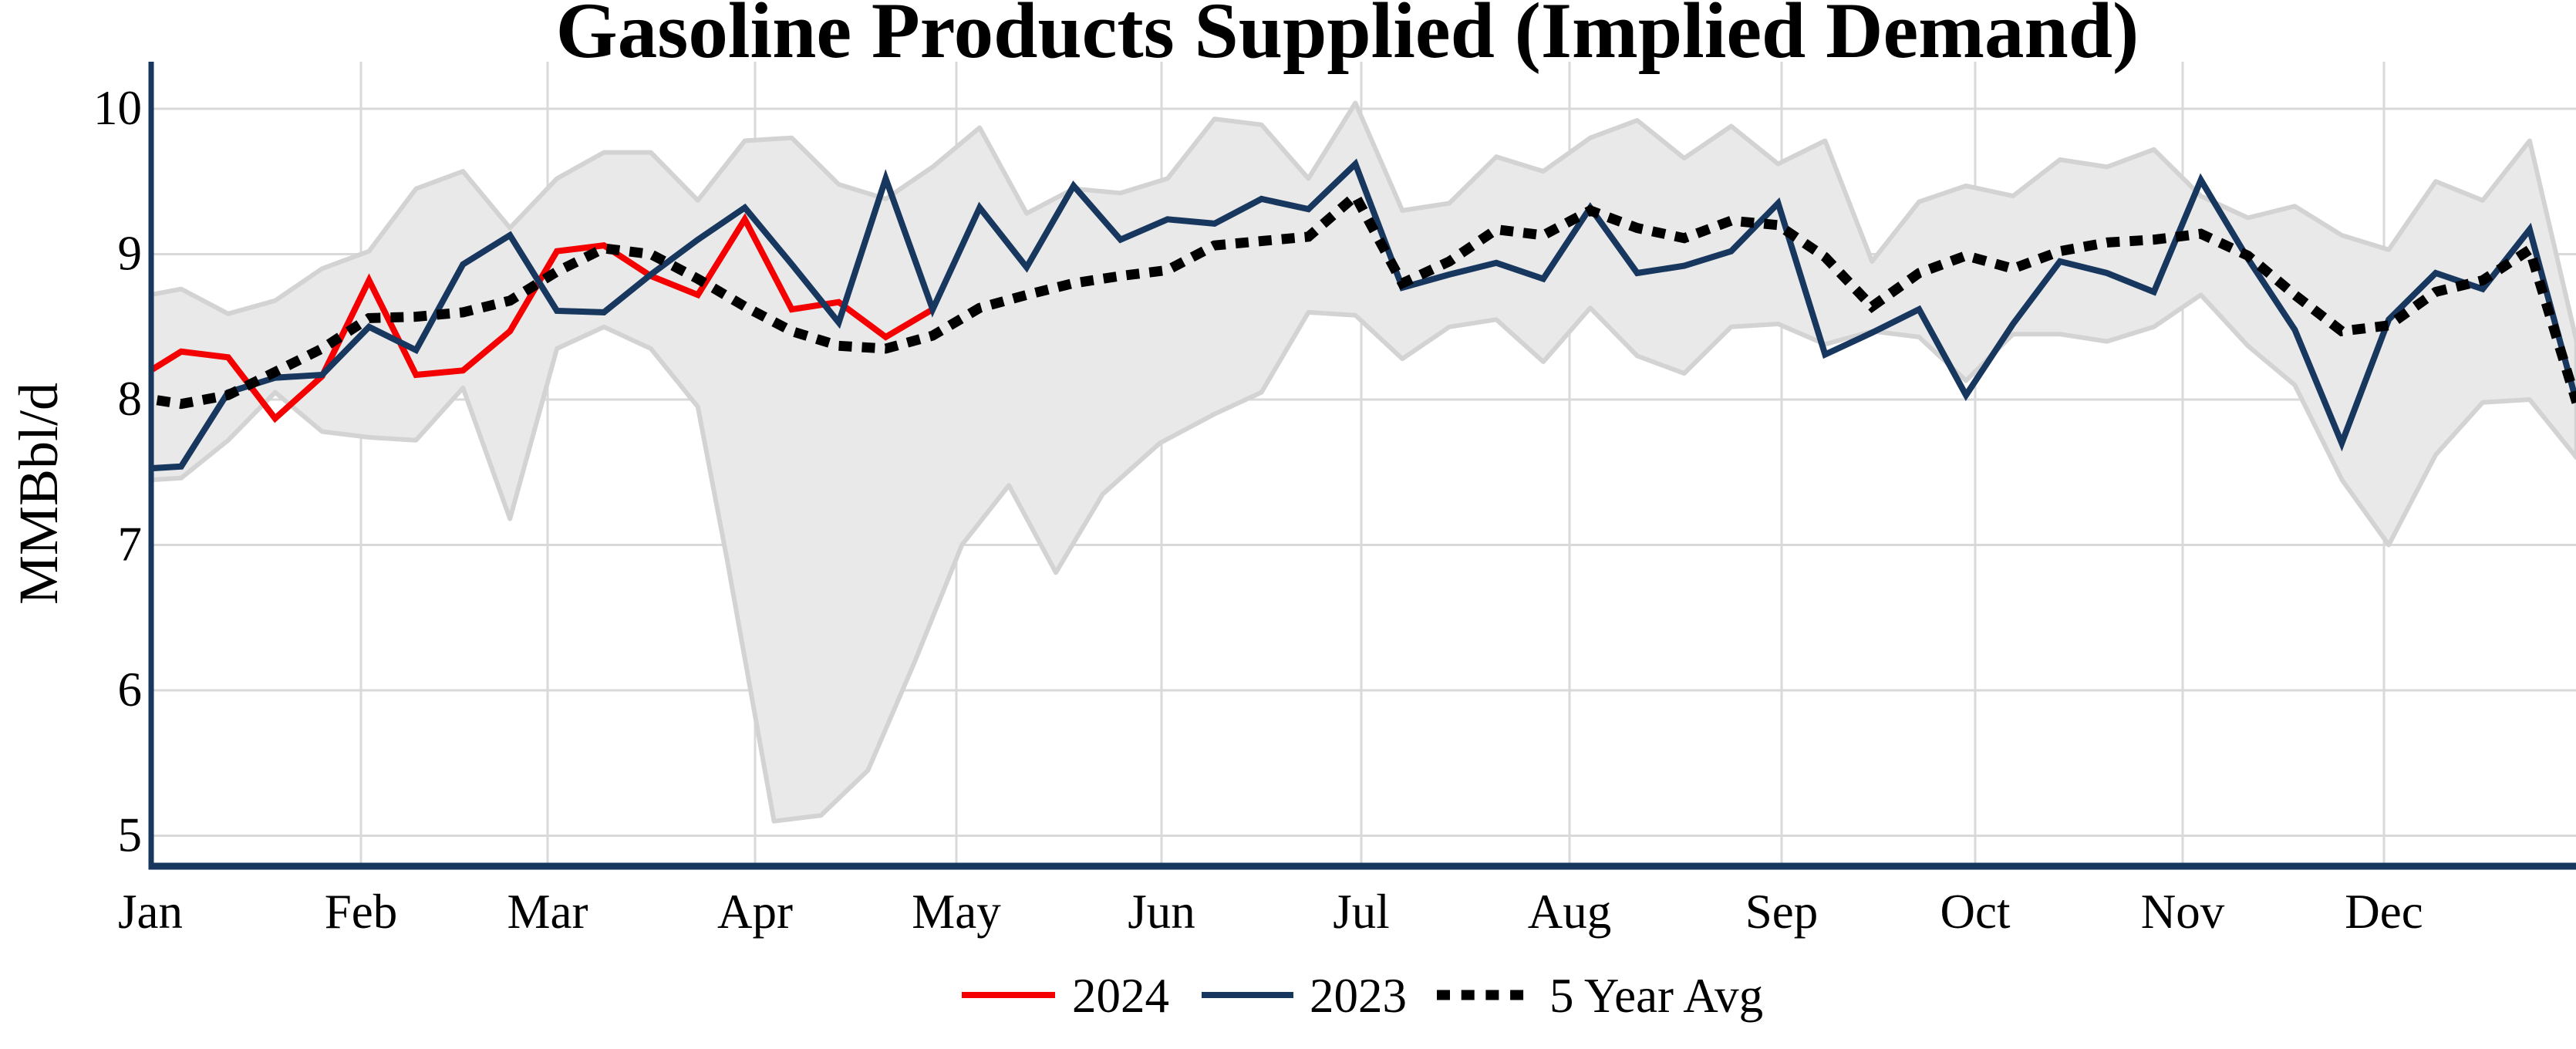  I want to click on svg-text: 2024, so click(1120, 996).